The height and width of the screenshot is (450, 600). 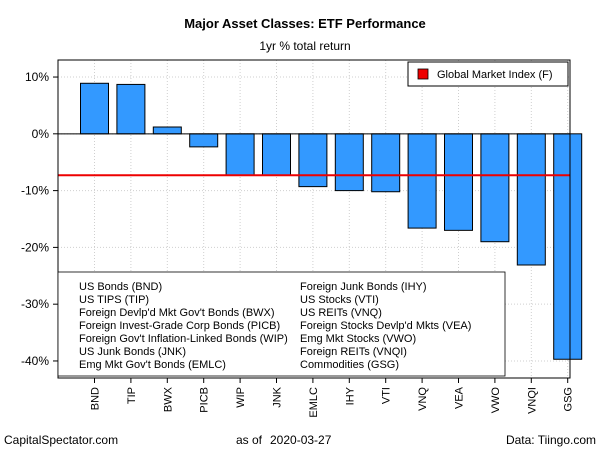 What do you see at coordinates (305, 23) in the screenshot?
I see `chart-title: Major Asset Classes: ETF Performance` at bounding box center [305, 23].